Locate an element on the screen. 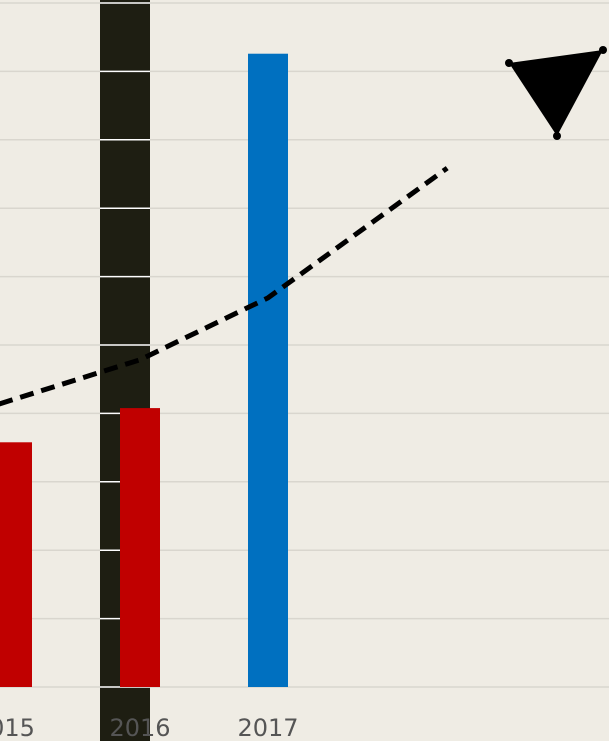 This screenshot has width=609, height=741. x-axis-tick-labels: 015 2016 2017 is located at coordinates (149, 727).